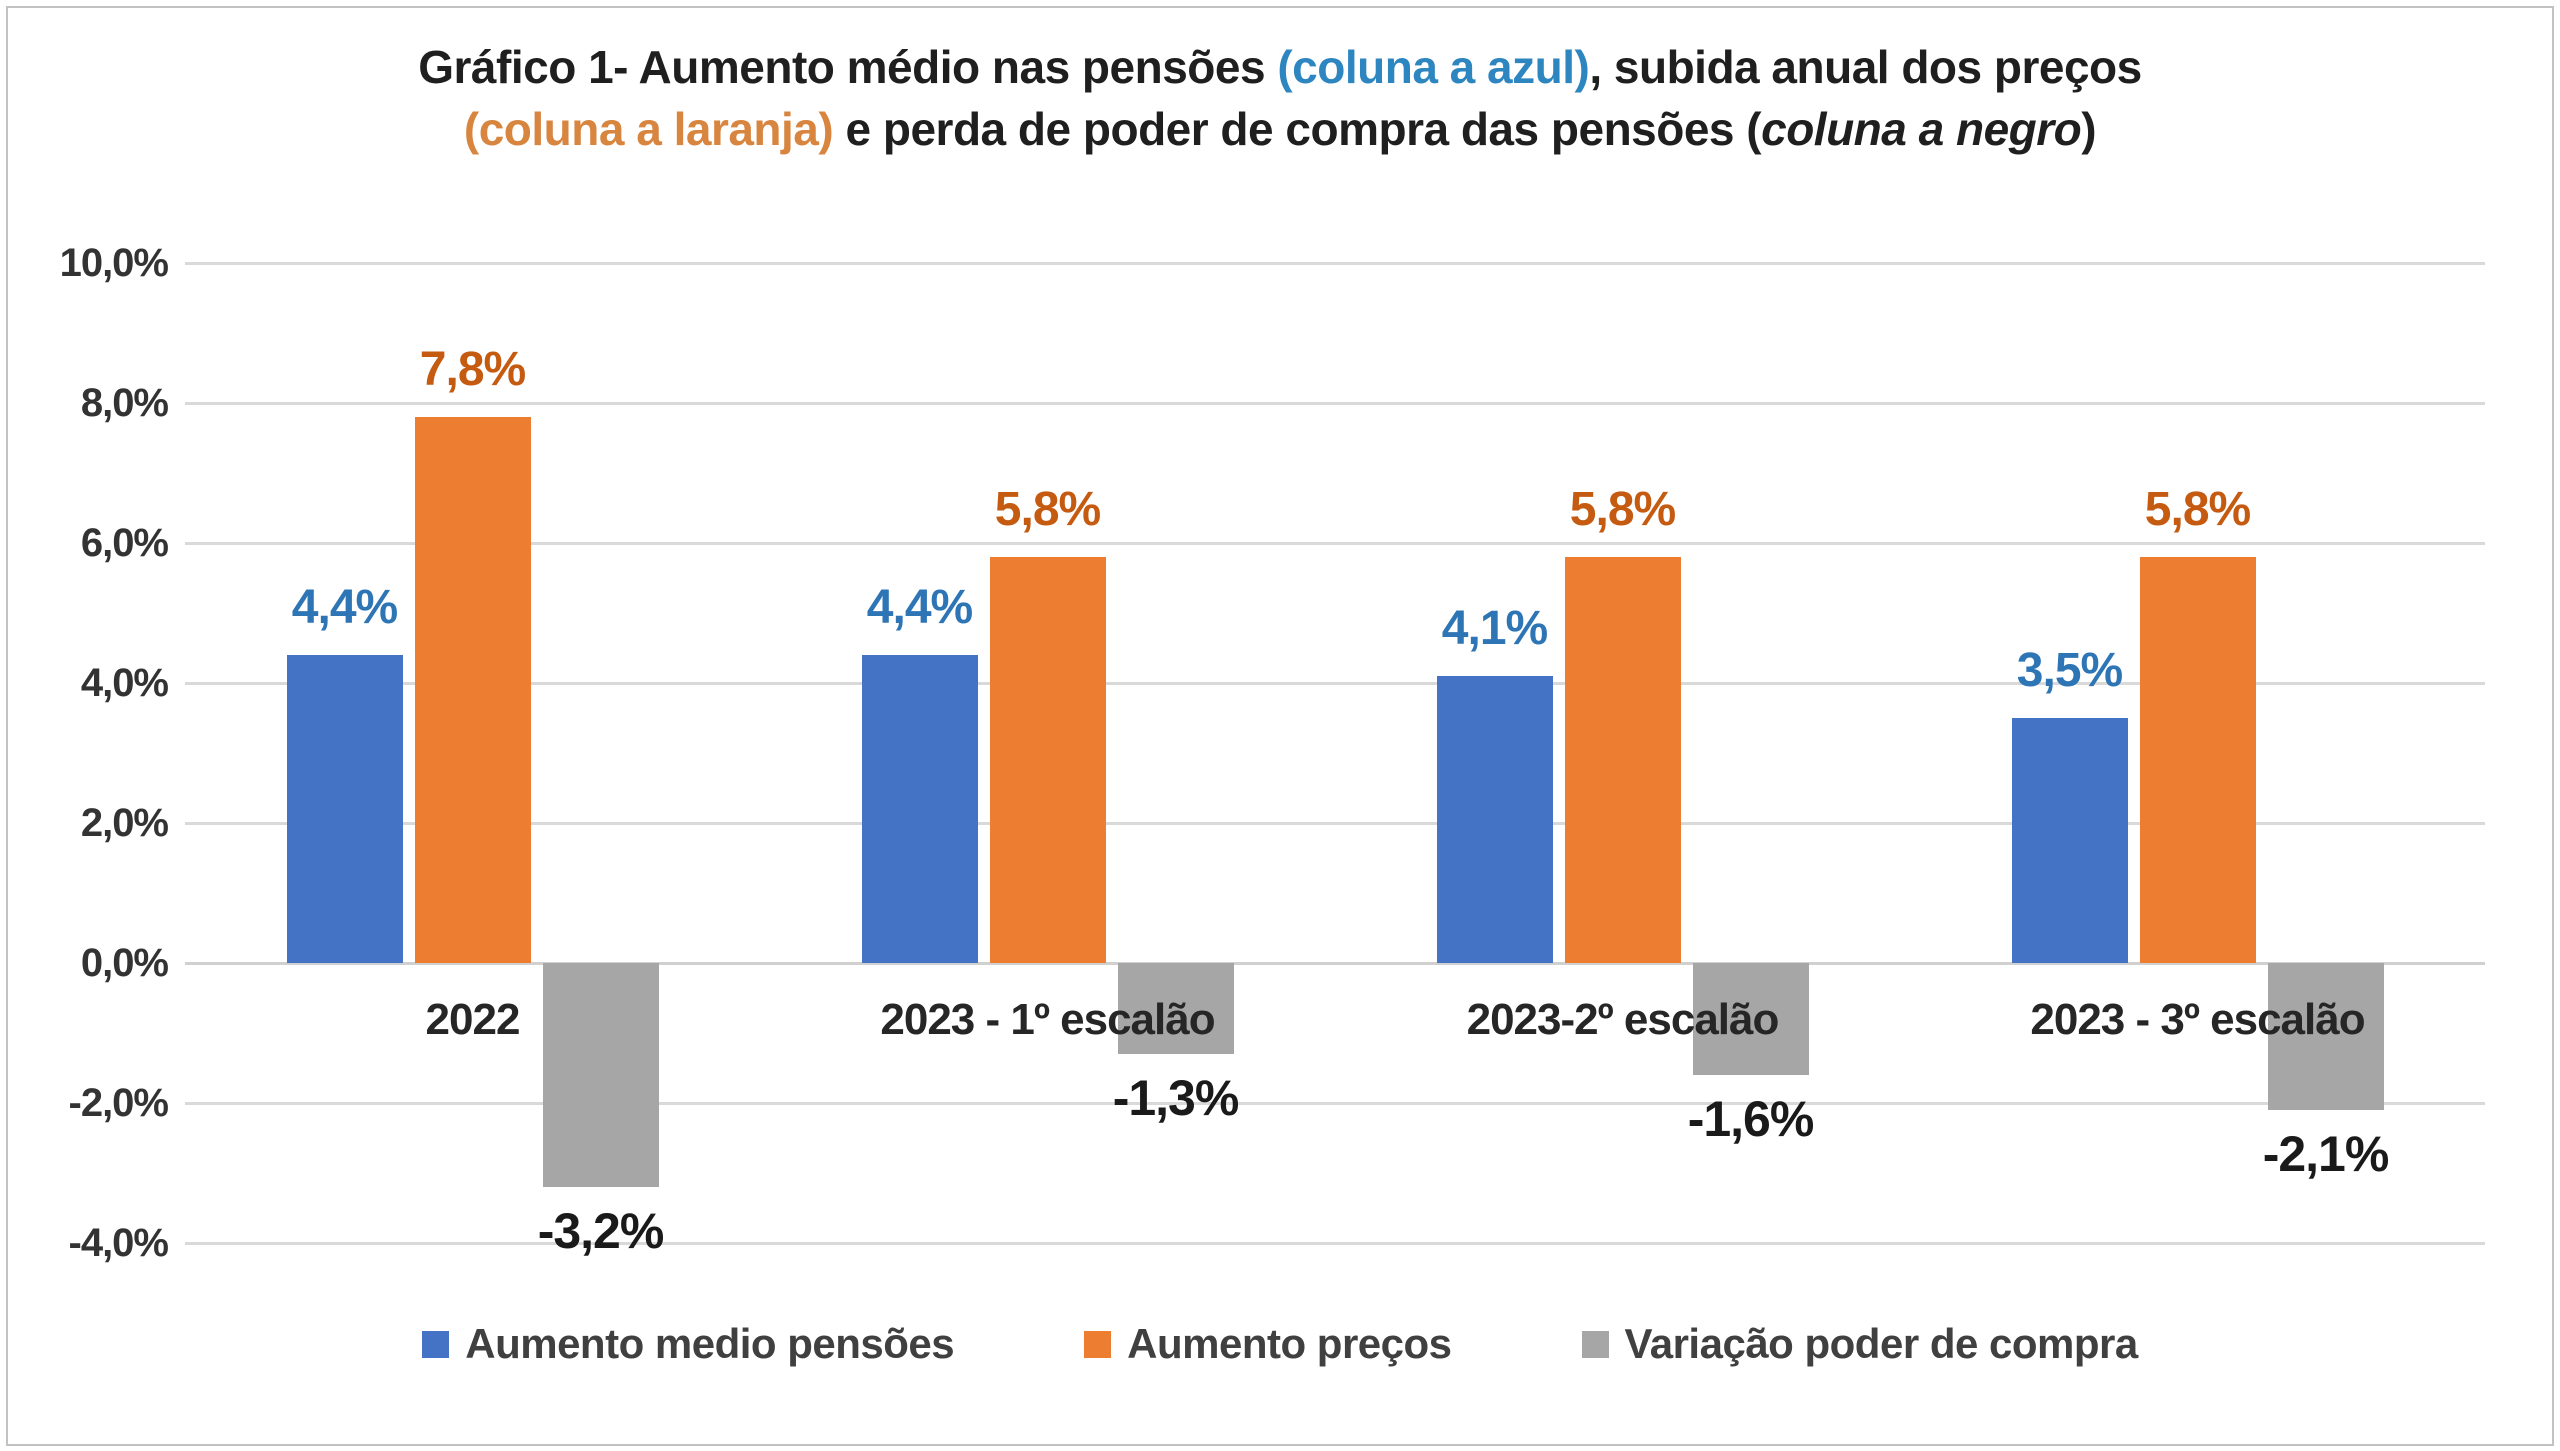 This screenshot has width=2560, height=1451. Describe the element at coordinates (601, 1231) in the screenshot. I see `bar-value-label: -3,2%` at that location.